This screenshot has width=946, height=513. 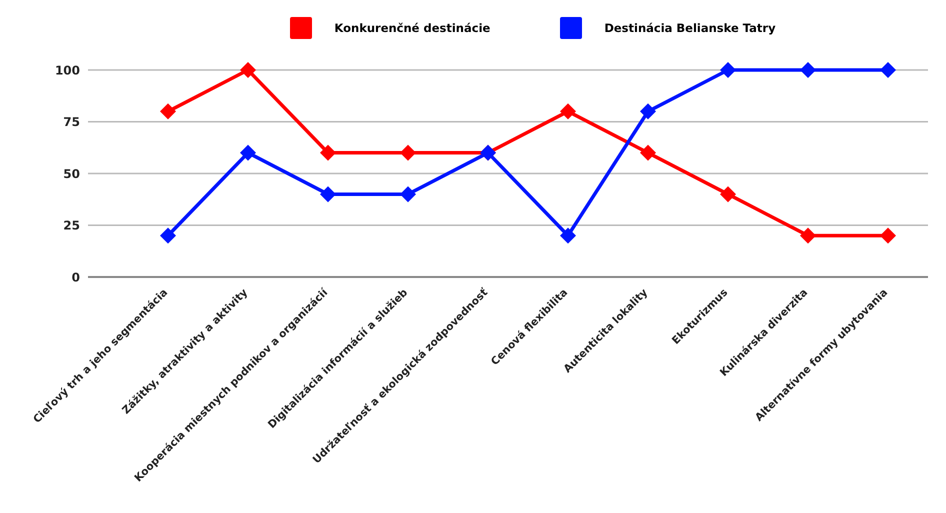 What do you see at coordinates (690, 28) in the screenshot?
I see `legend-label: Destinácia Belianske Tatry` at bounding box center [690, 28].